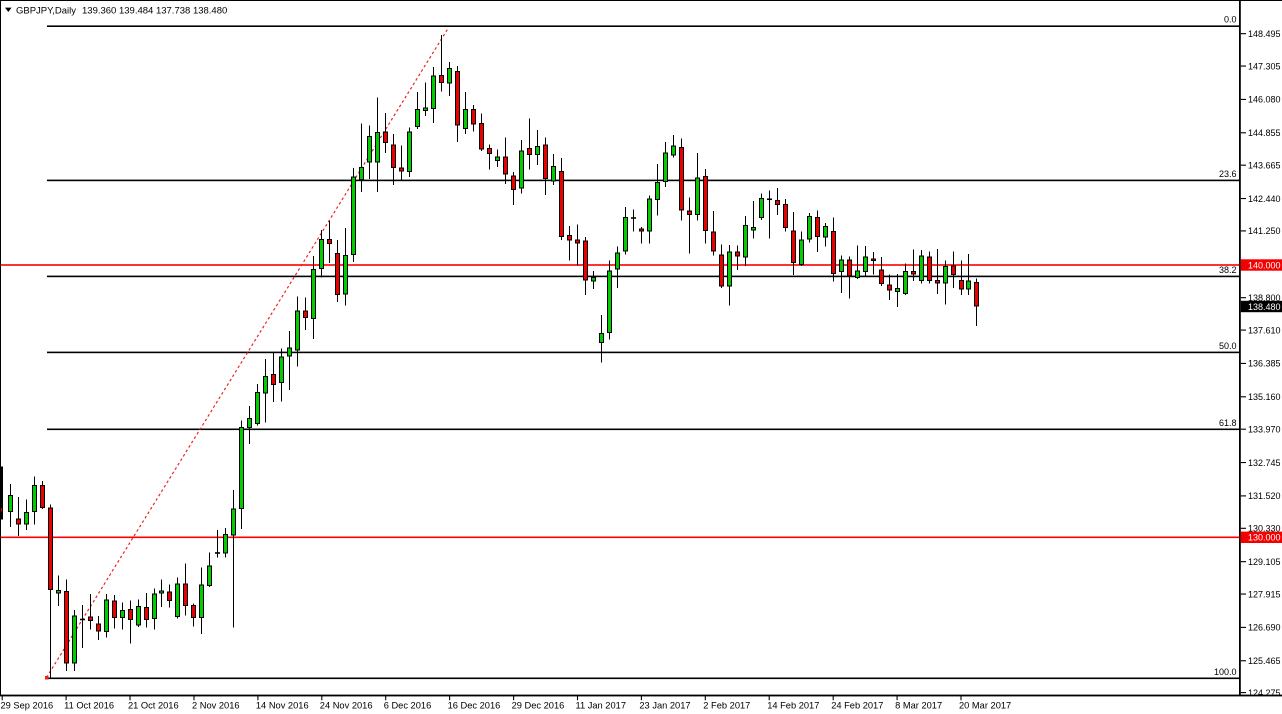  I want to click on svg-text: 138.800, so click(1264, 298).